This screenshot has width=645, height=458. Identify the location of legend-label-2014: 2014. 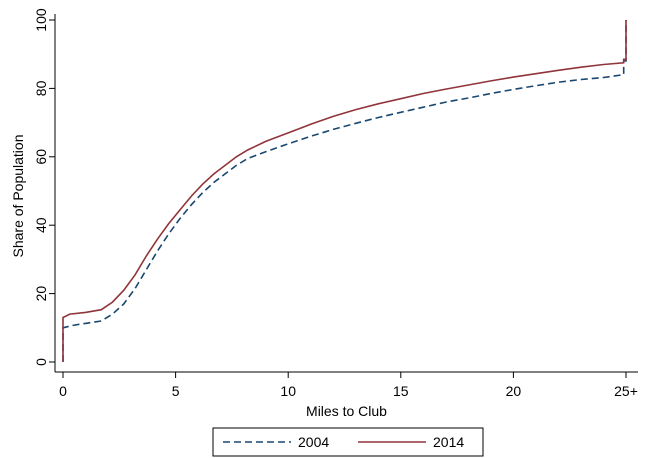
(448, 442).